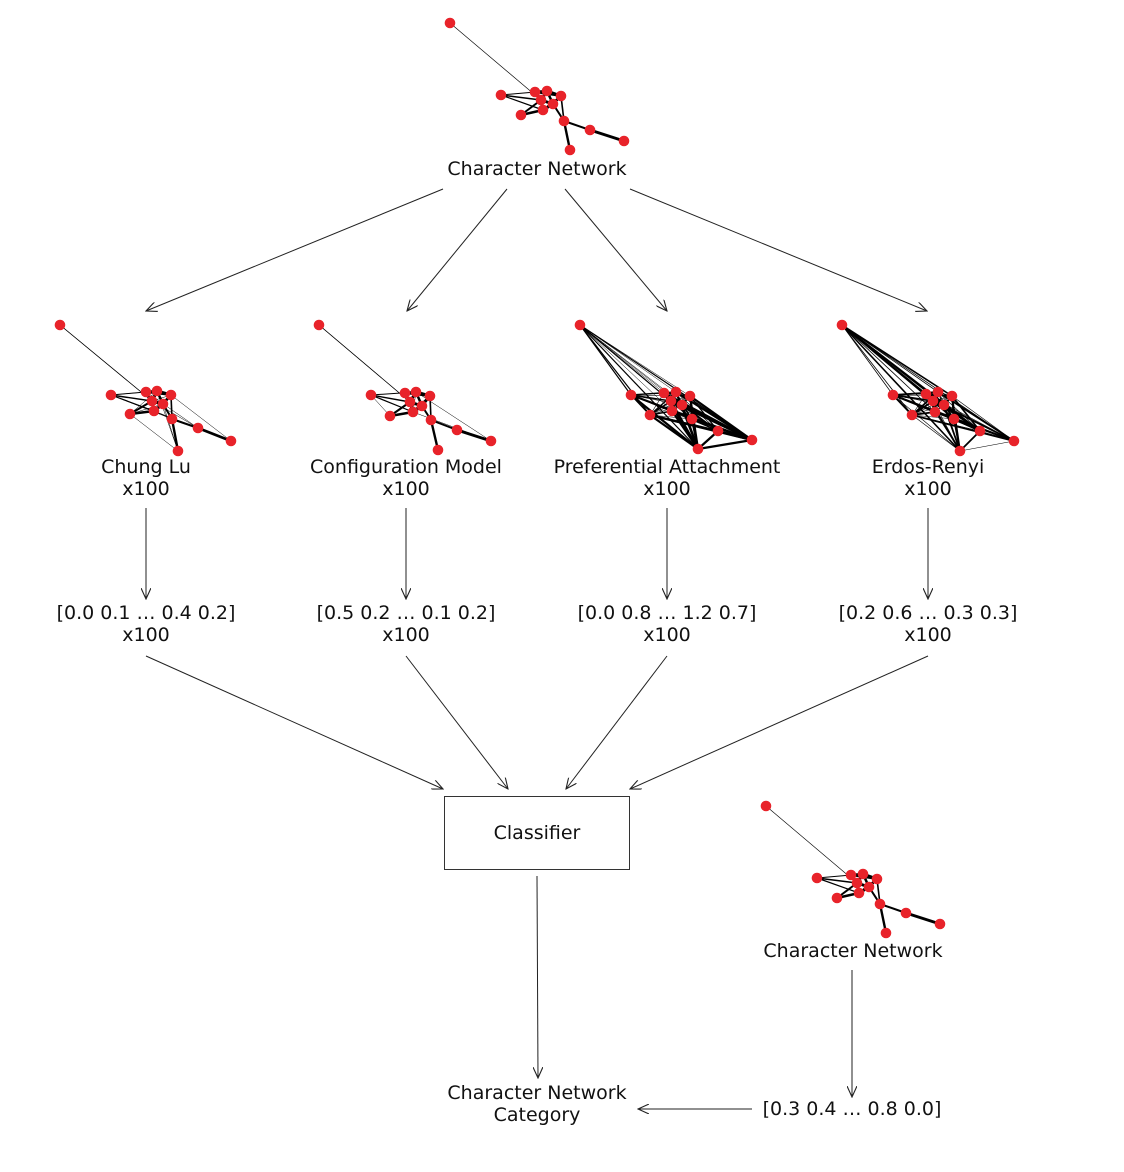 This screenshot has height=1172, width=1124. Describe the element at coordinates (537, 1093) in the screenshot. I see `output-line-1: Character Network` at that location.